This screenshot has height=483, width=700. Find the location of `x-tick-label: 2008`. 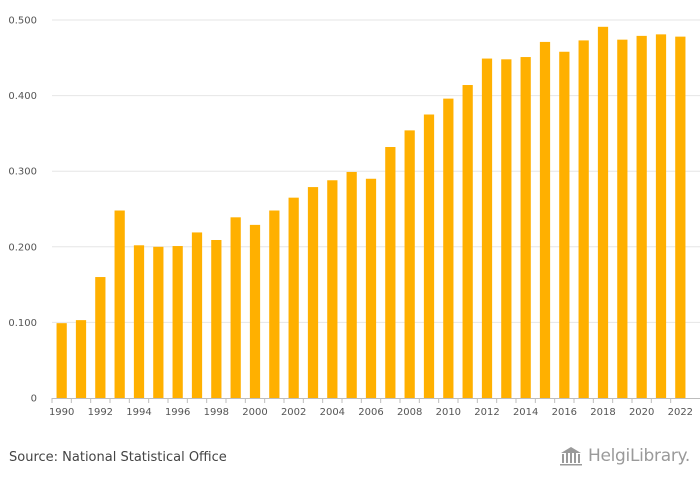

x-tick-label: 2008 is located at coordinates (409, 412).